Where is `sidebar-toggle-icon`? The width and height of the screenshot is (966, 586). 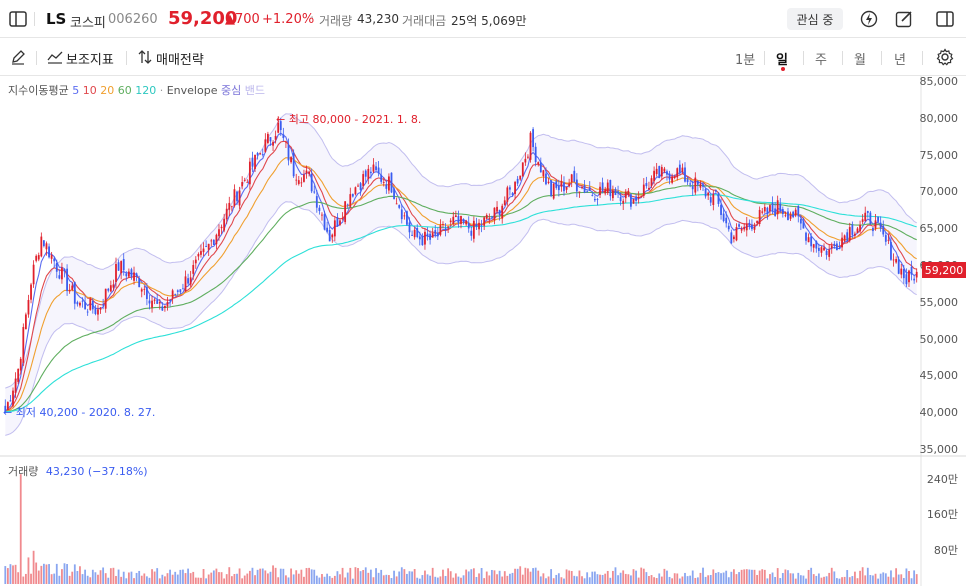 sidebar-toggle-icon is located at coordinates (18, 19).